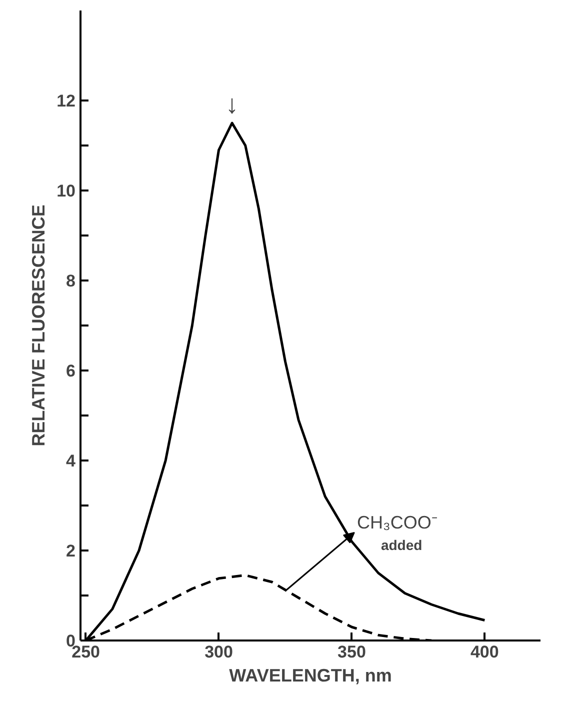  Describe the element at coordinates (66, 191) in the screenshot. I see `y-tick-label: 10` at that location.